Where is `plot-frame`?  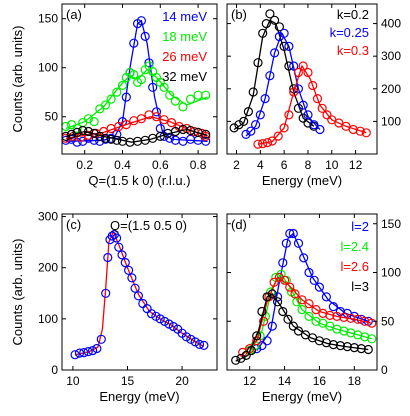
plot-frame is located at coordinates (302, 79).